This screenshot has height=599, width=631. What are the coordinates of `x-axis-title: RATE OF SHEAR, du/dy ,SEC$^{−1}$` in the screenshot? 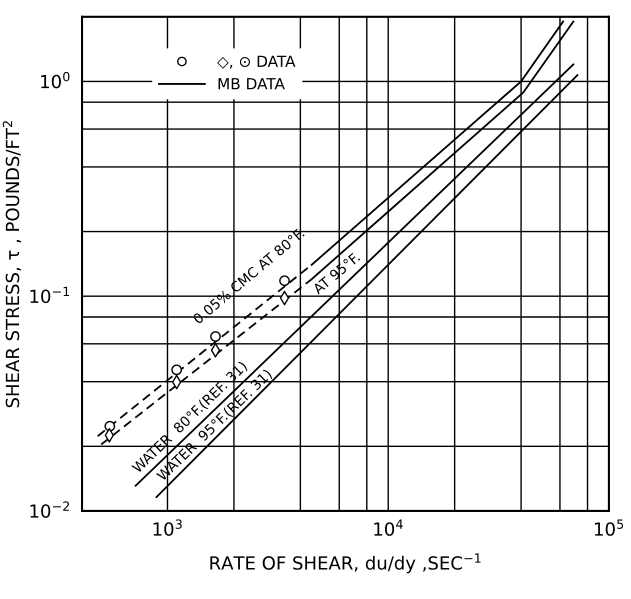 It's located at (345, 563).